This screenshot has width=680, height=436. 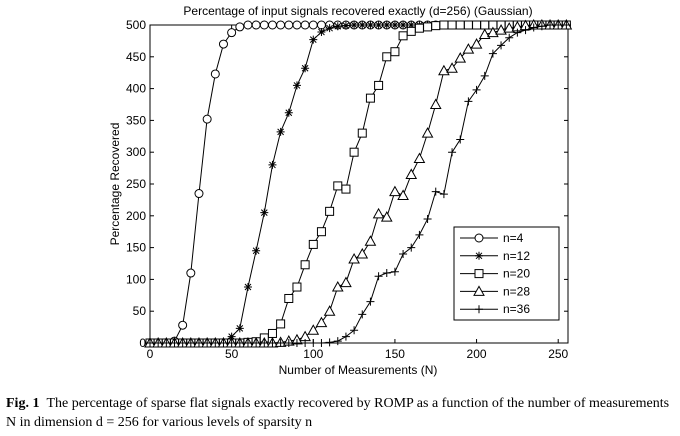 I want to click on x-tick-label: 0, so click(x=150, y=354).